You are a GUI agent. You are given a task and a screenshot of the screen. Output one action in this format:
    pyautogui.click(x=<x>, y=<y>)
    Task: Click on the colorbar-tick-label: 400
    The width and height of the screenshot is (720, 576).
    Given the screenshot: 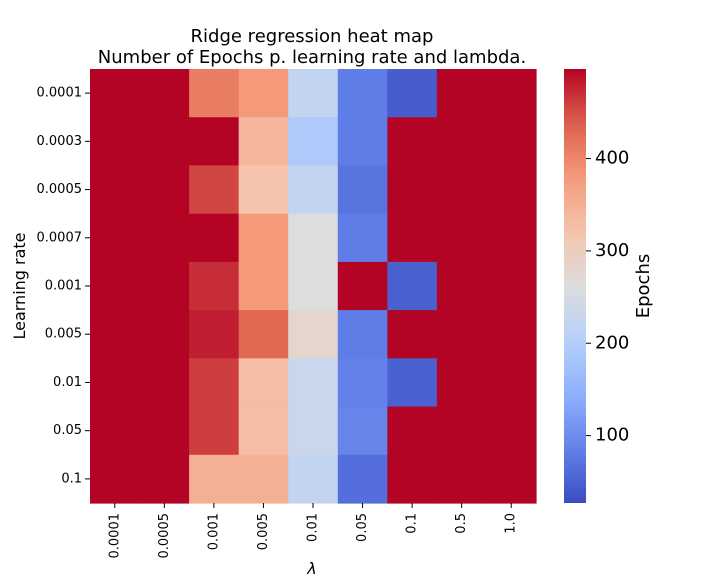 What is the action you would take?
    pyautogui.click(x=612, y=158)
    